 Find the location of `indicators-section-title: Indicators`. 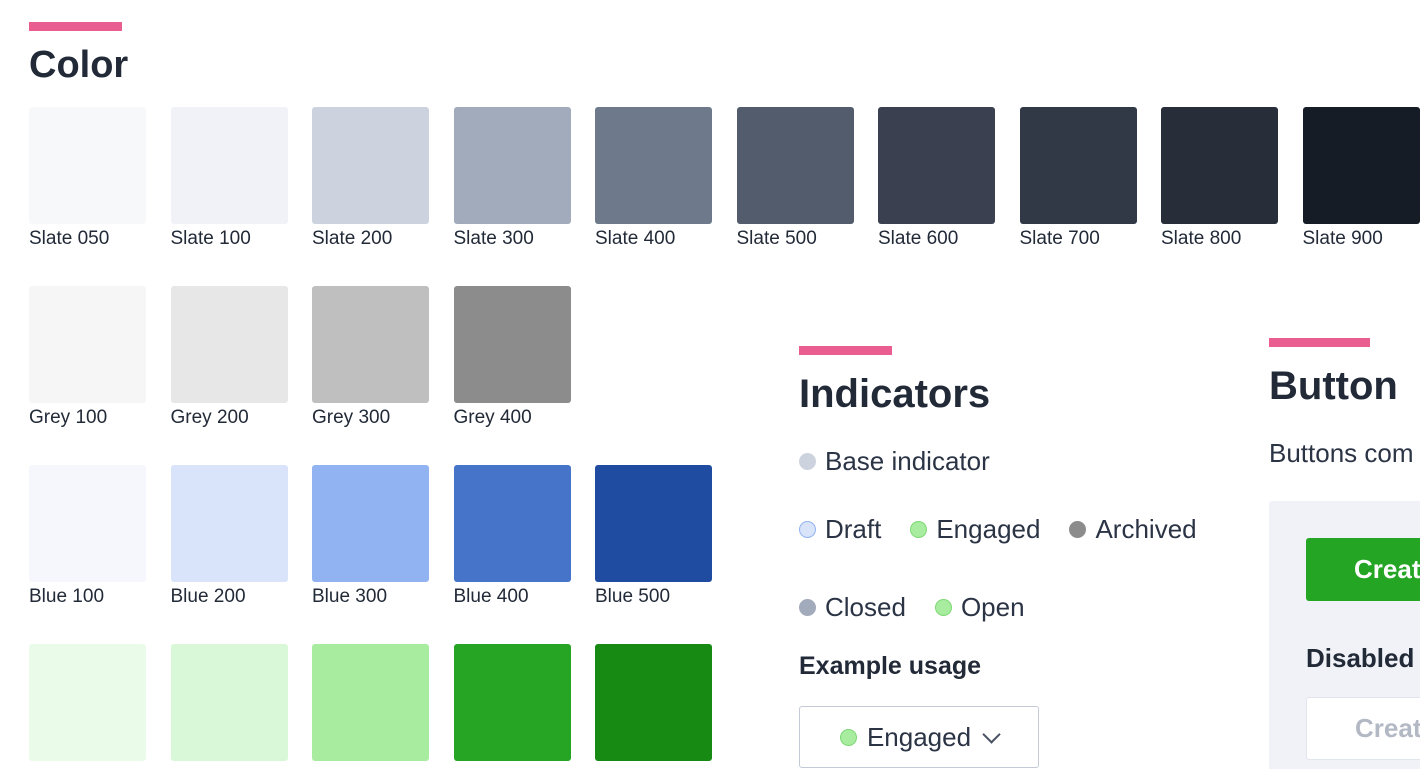

indicators-section-title: Indicators is located at coordinates (895, 394).